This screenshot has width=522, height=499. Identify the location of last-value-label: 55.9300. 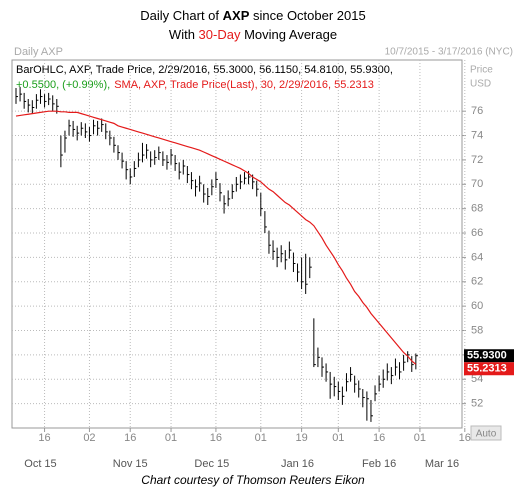
(487, 356).